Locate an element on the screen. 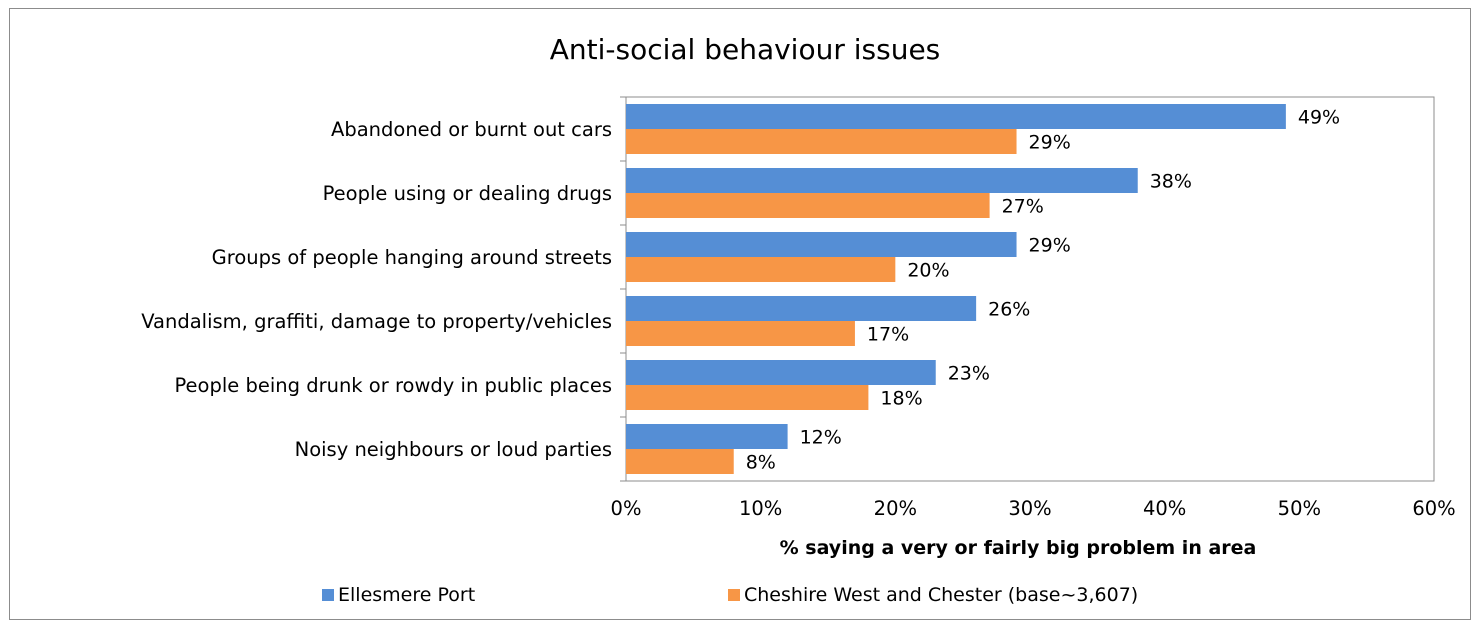  data-label: 26% is located at coordinates (1009, 310).